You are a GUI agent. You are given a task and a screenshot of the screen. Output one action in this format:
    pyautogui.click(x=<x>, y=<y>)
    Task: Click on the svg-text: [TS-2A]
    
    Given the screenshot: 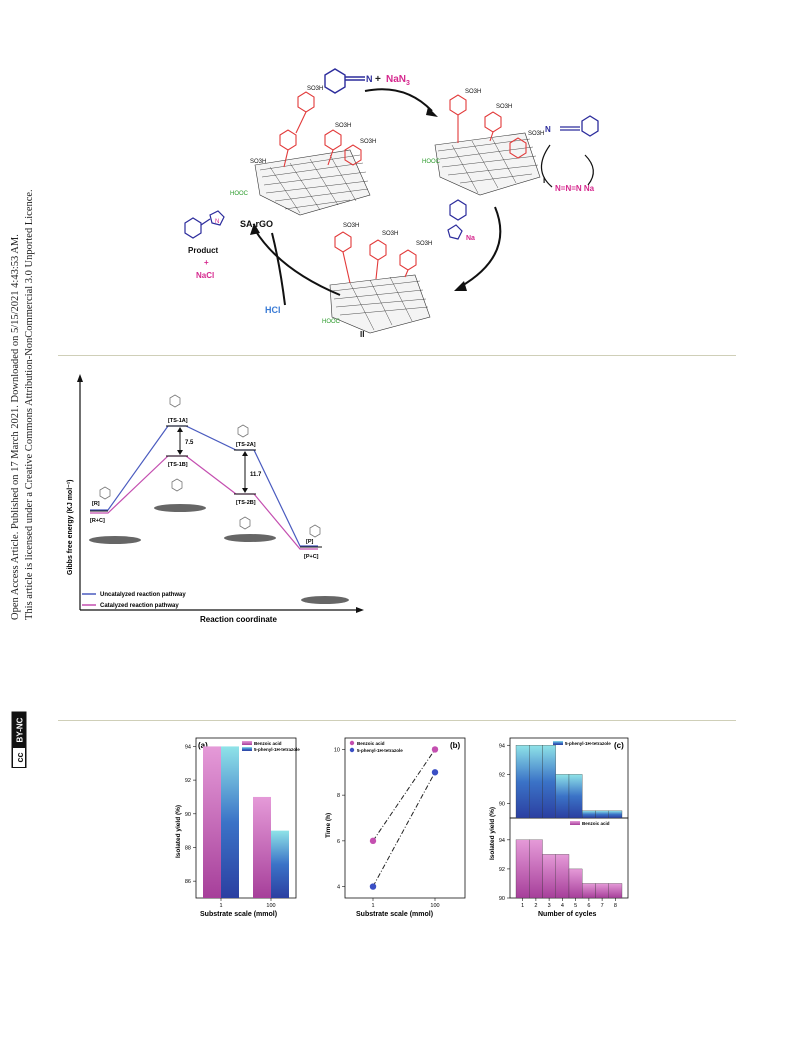 What is the action you would take?
    pyautogui.click(x=246, y=445)
    